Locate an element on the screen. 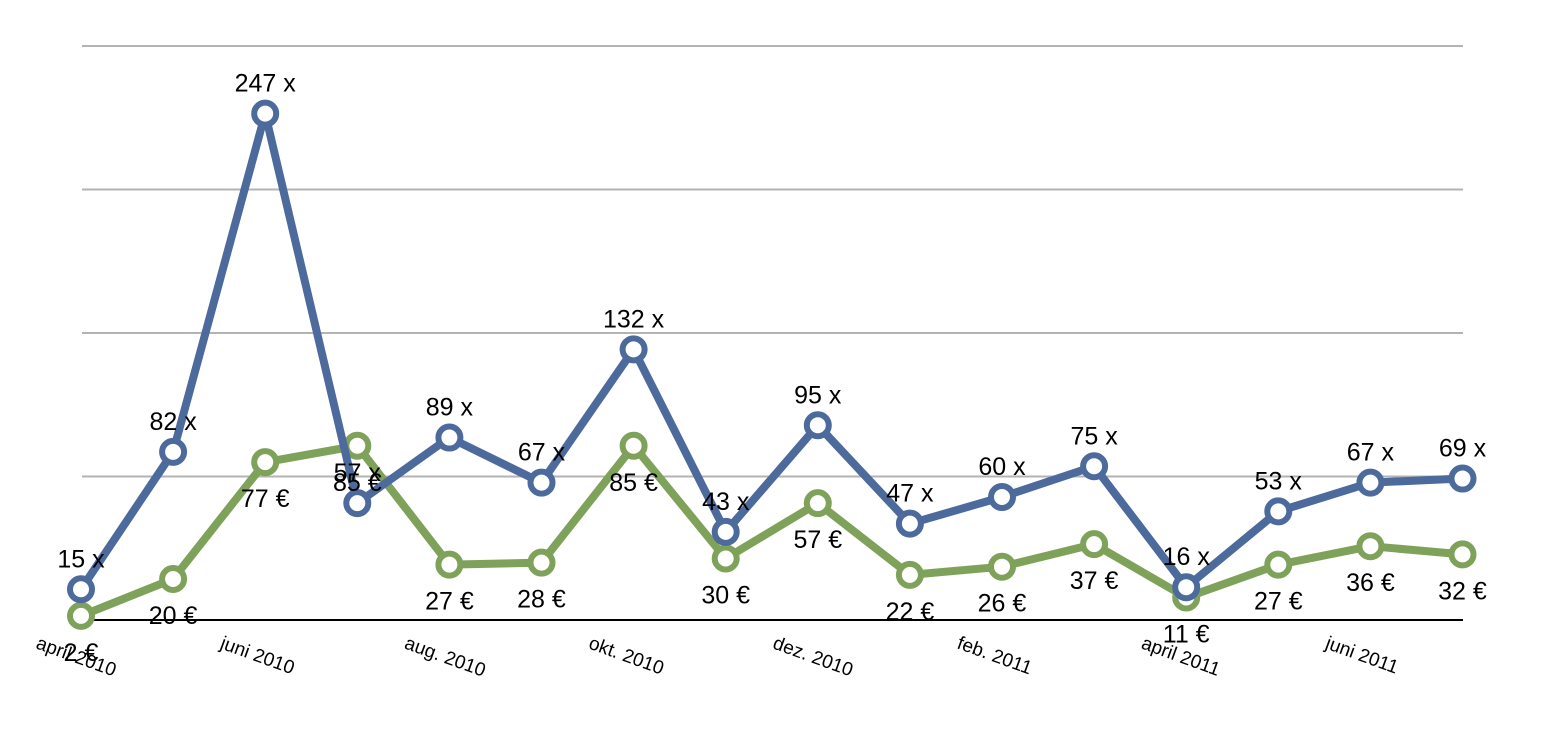 The width and height of the screenshot is (1541, 736). data-label: 32 € is located at coordinates (1462, 591).